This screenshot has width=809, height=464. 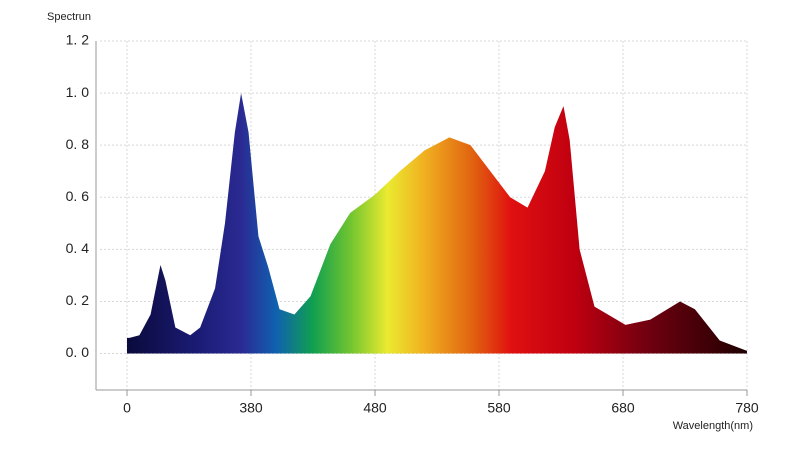 I want to click on y-tick-label: 0. 2, so click(x=78, y=300).